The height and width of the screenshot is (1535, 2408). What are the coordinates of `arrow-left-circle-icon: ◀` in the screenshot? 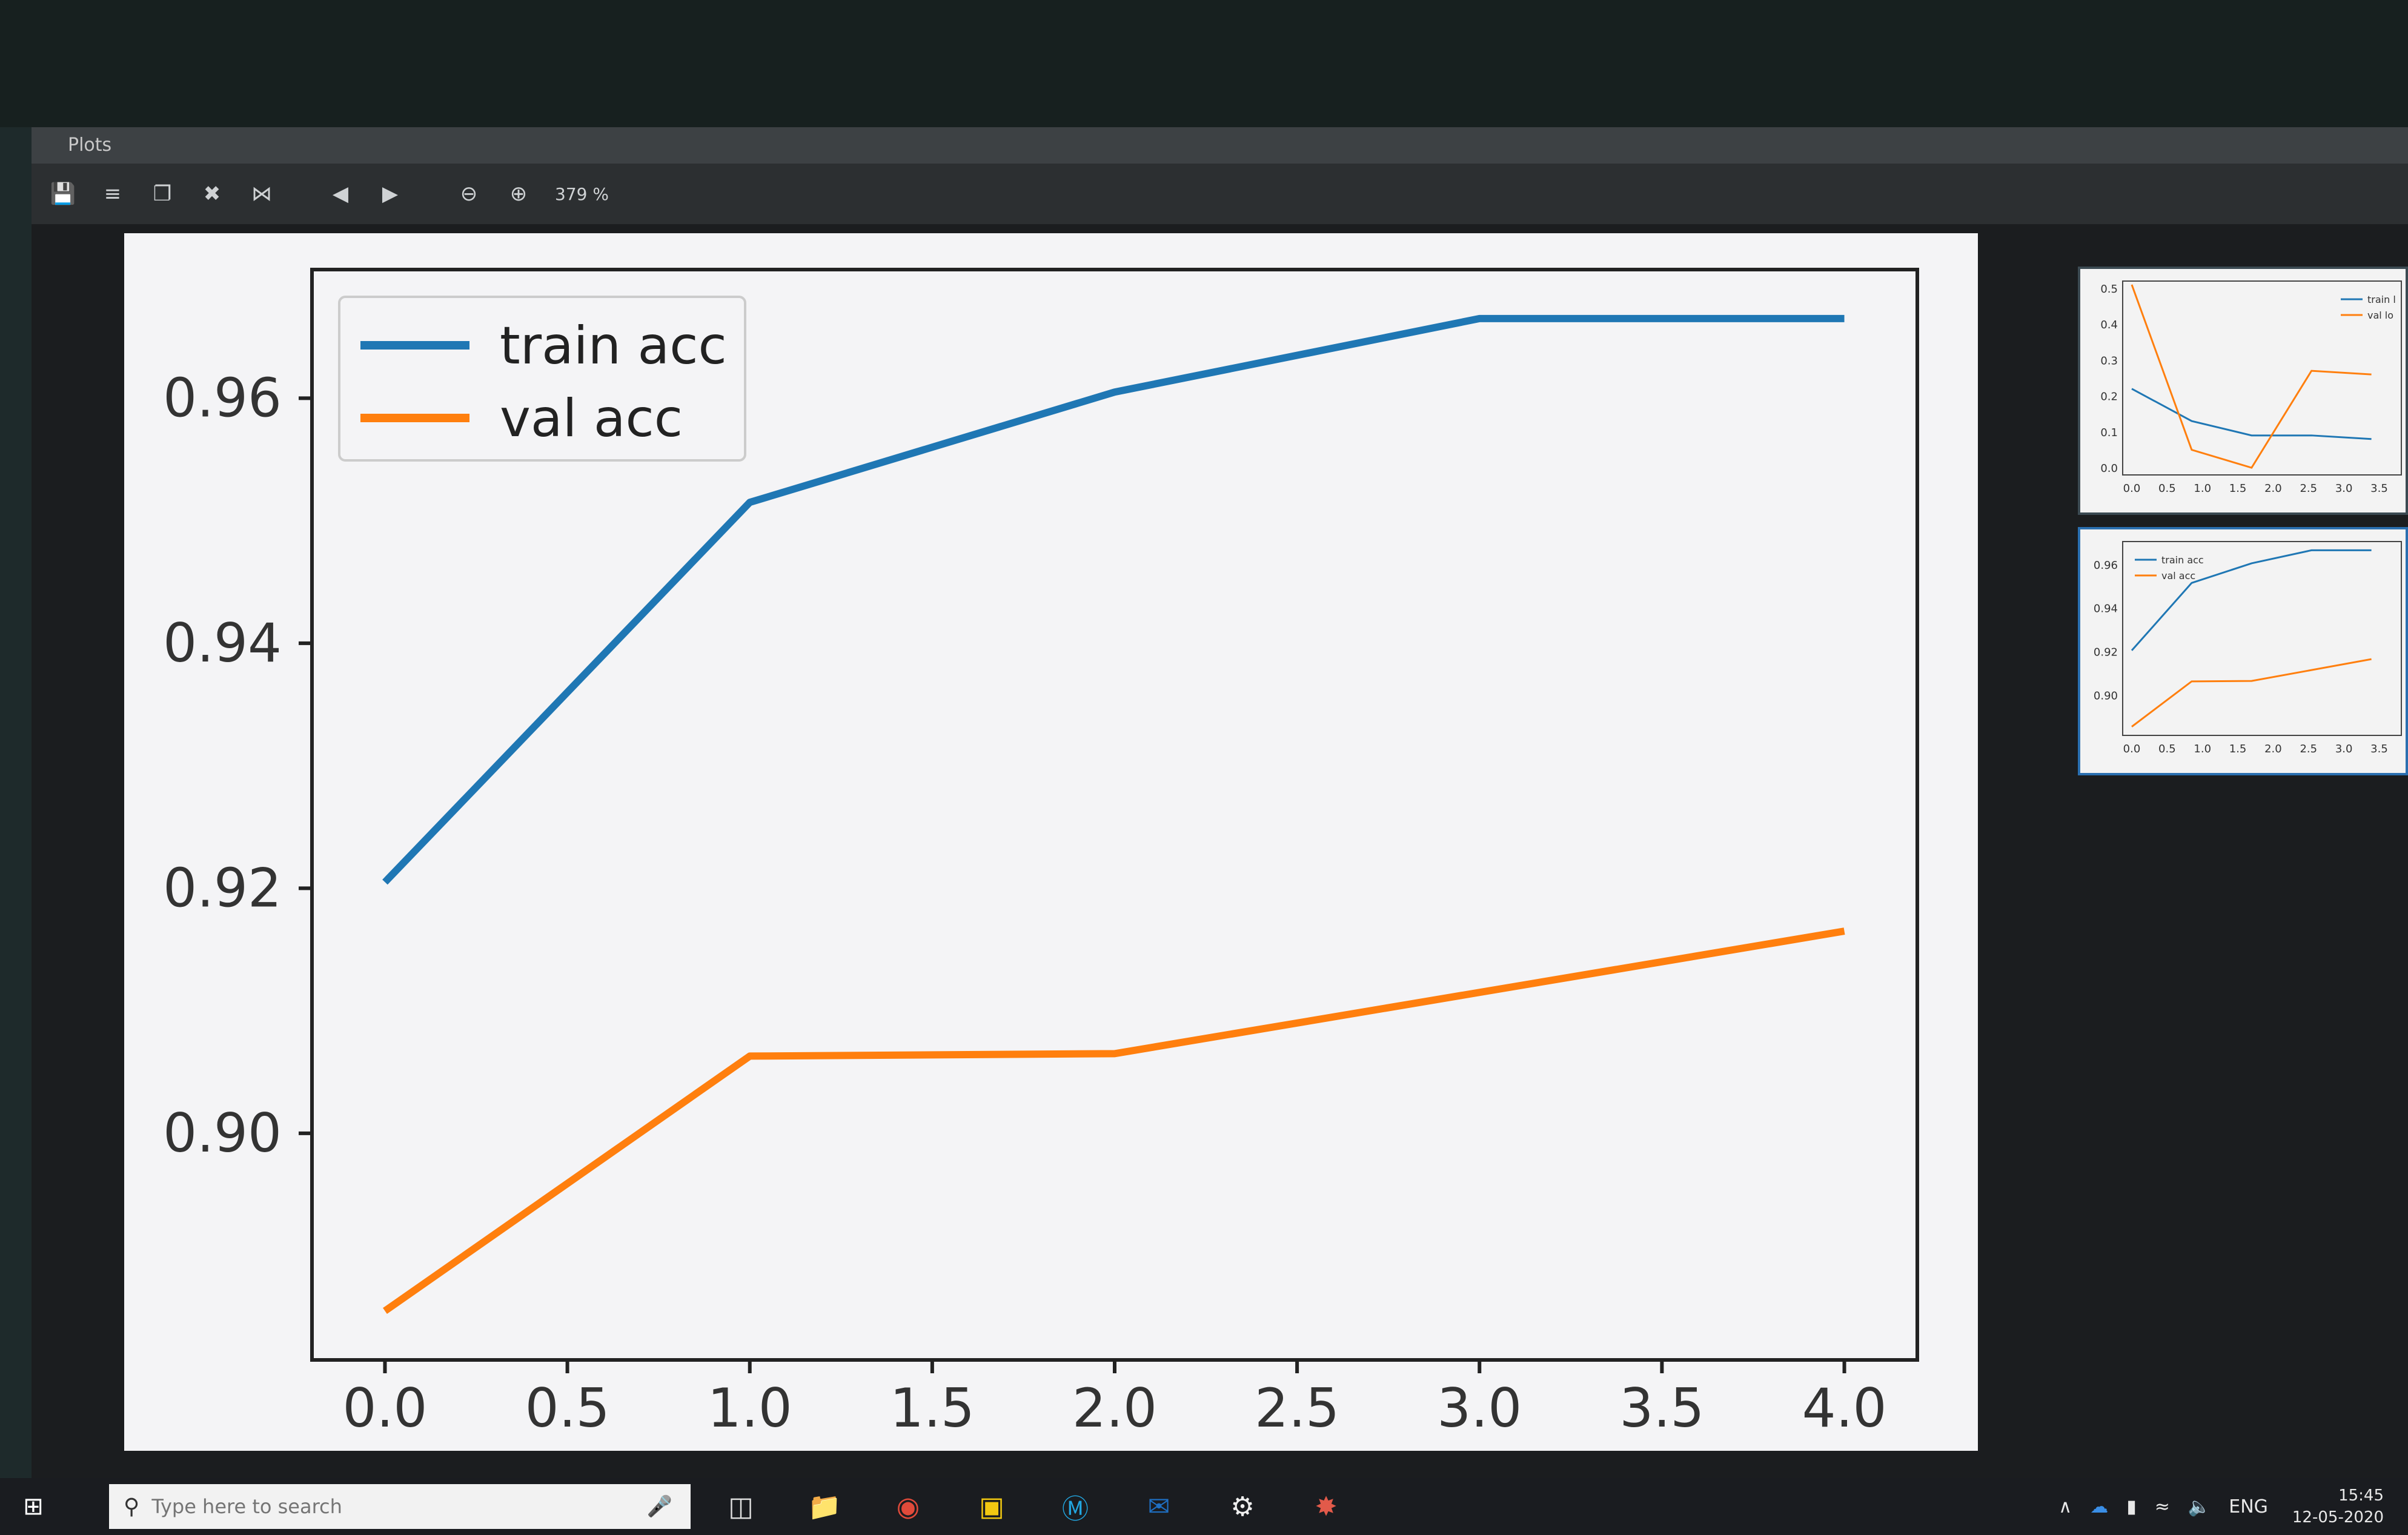 It's located at (340, 194).